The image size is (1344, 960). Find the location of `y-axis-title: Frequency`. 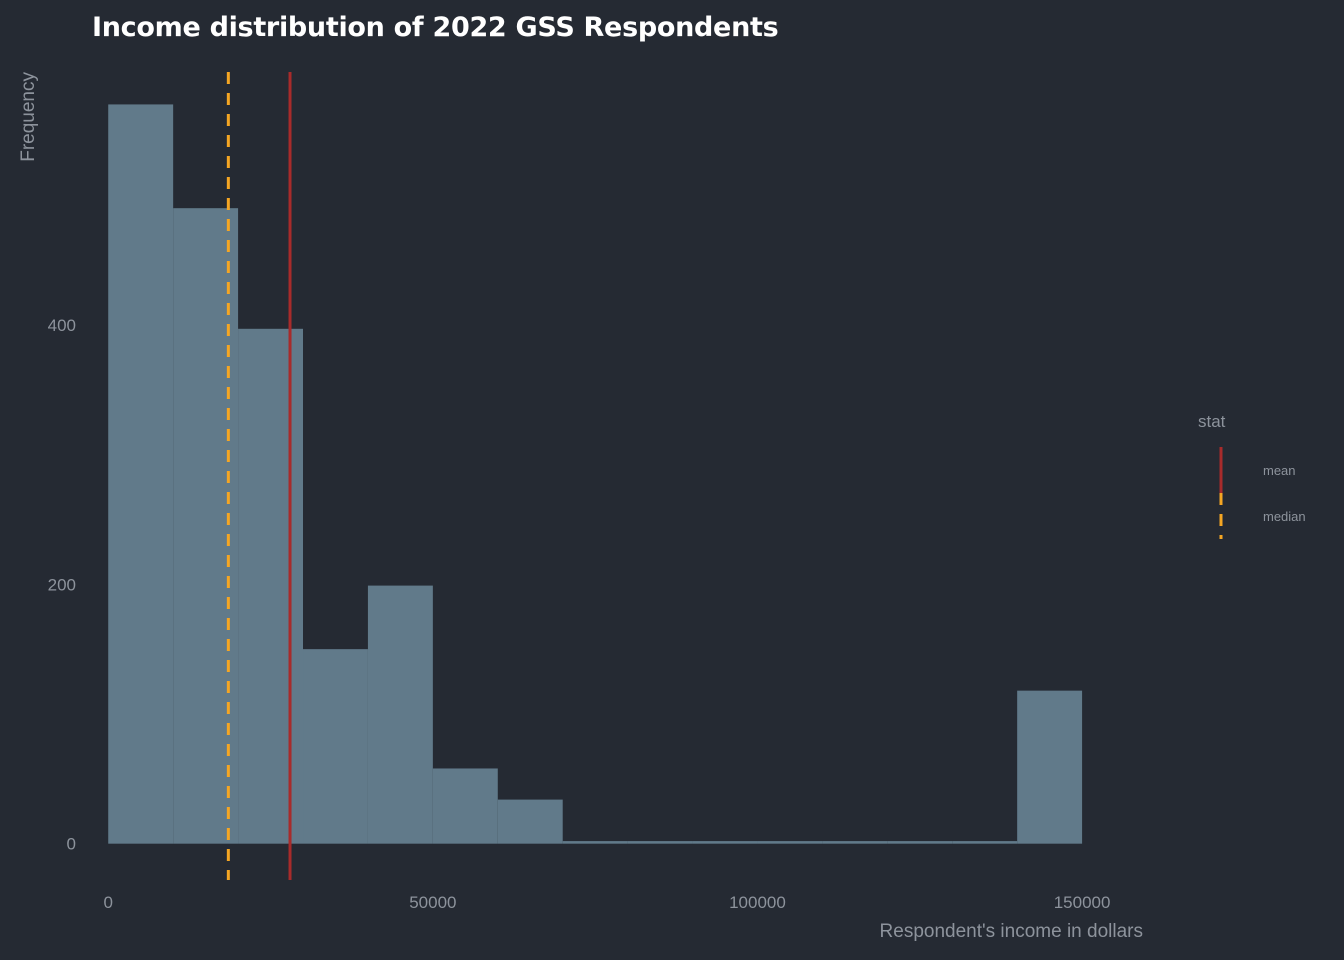

y-axis-title: Frequency is located at coordinates (28, 117).